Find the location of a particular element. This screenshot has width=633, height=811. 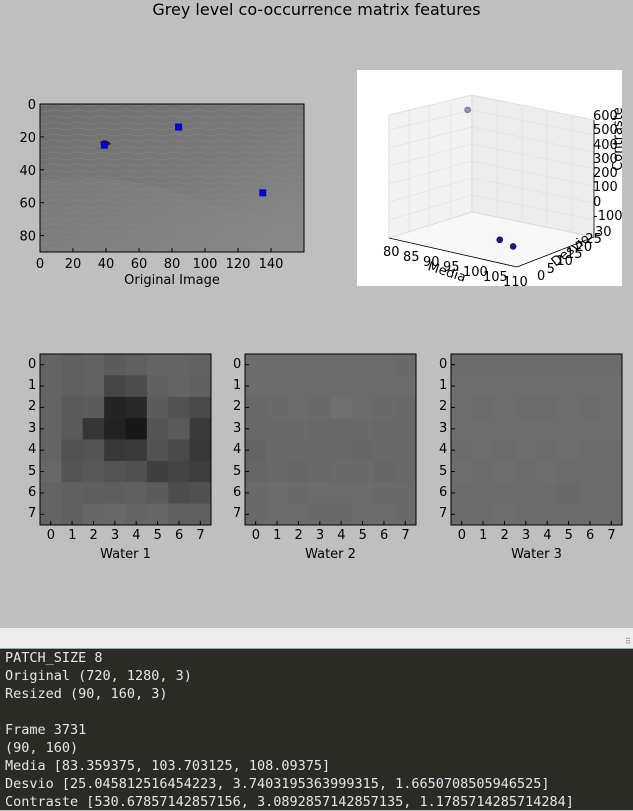

ytick-label: 10 is located at coordinates (564, 262).